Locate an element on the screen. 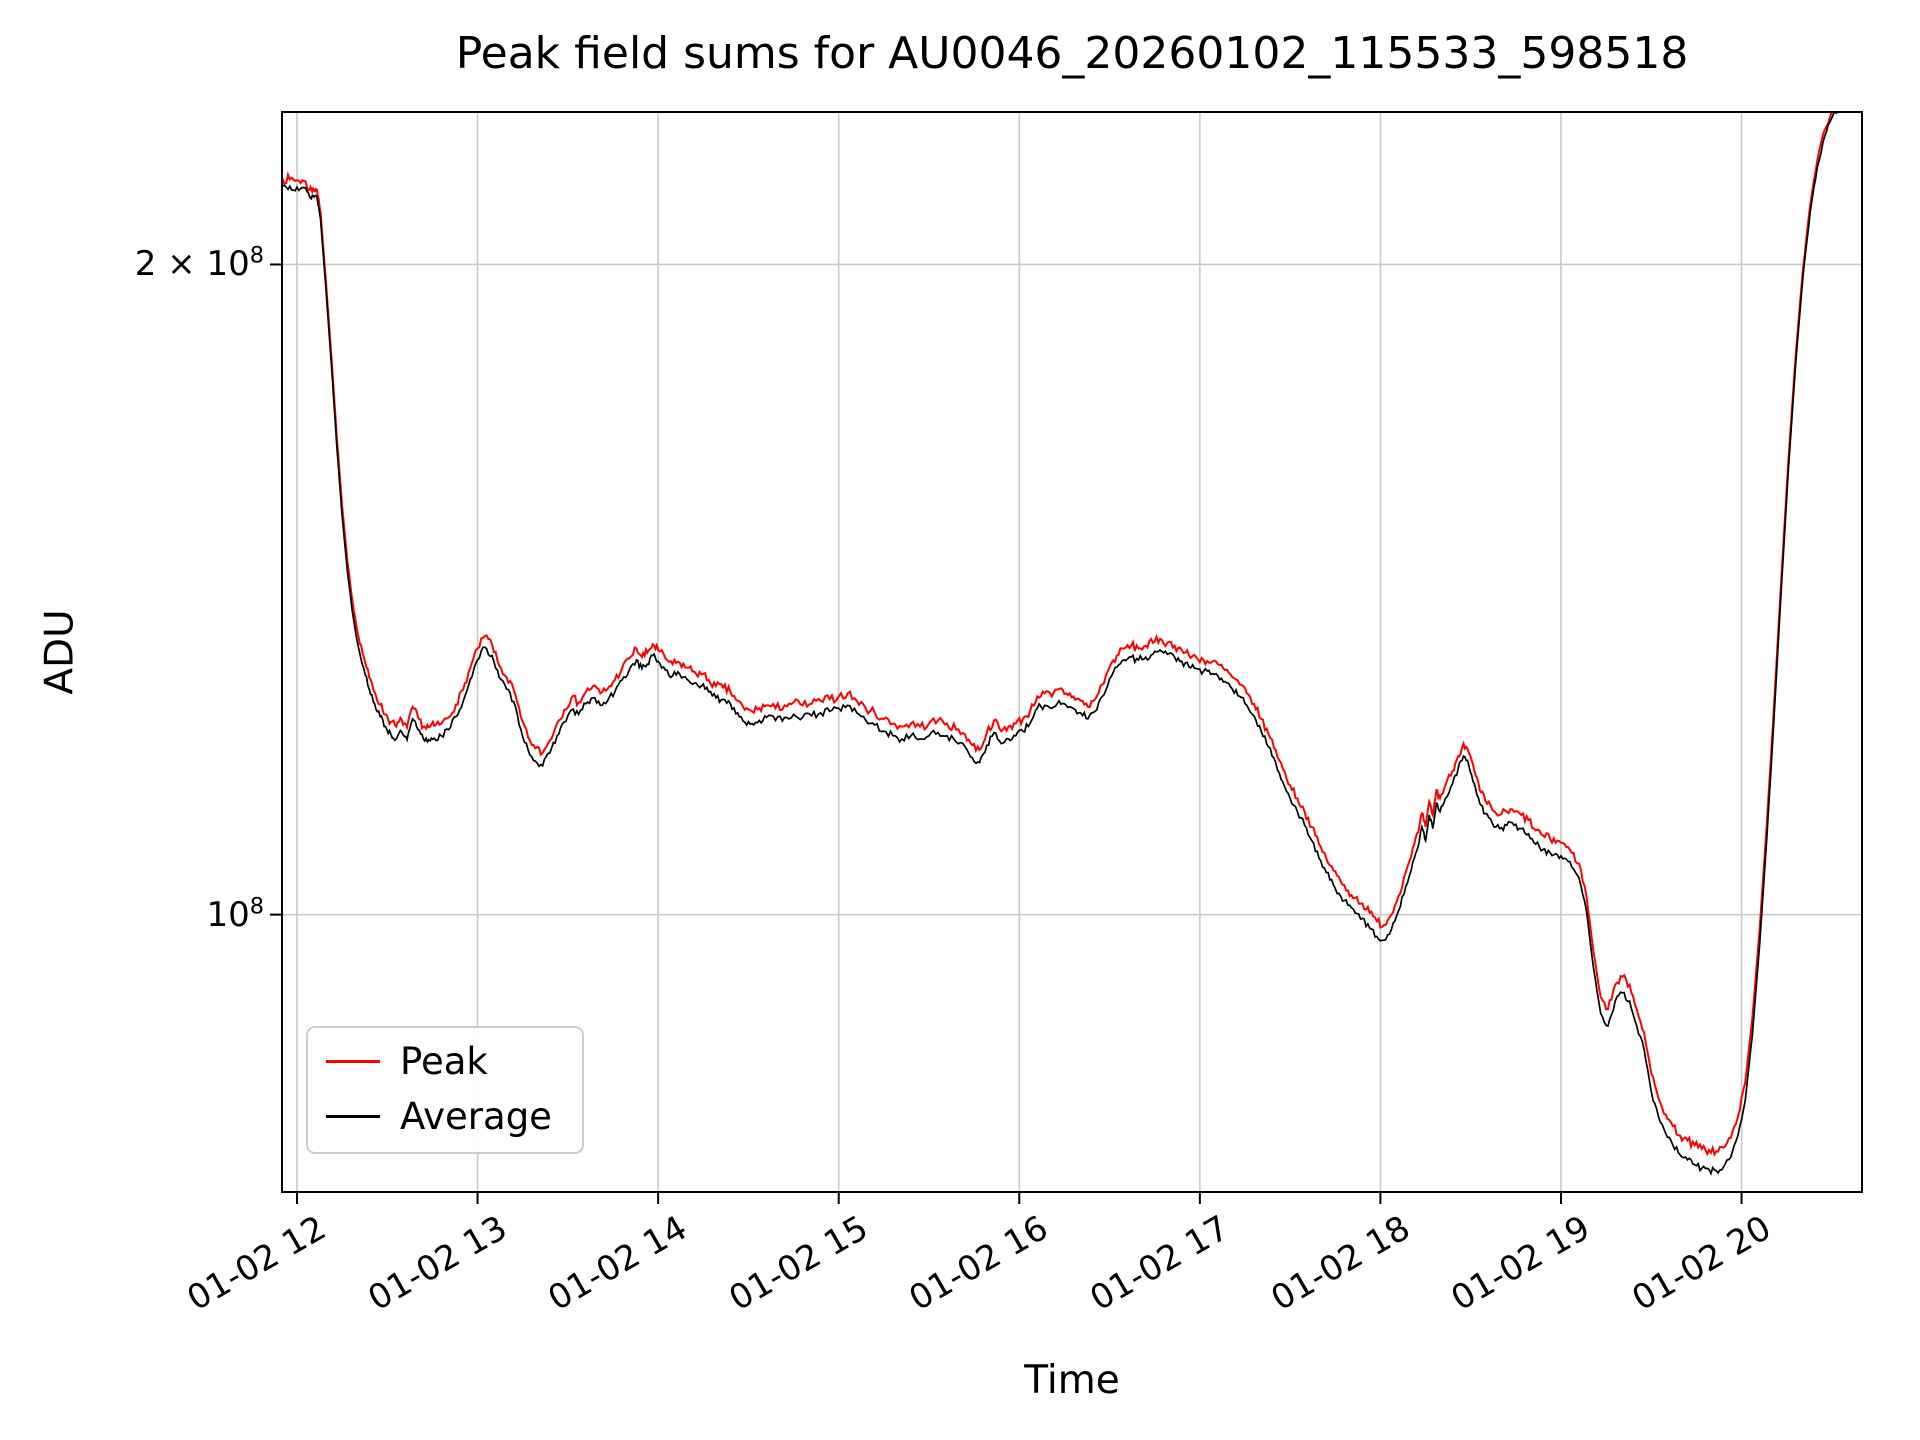 The image size is (1920, 1440). legend-line-average is located at coordinates (353, 1116).